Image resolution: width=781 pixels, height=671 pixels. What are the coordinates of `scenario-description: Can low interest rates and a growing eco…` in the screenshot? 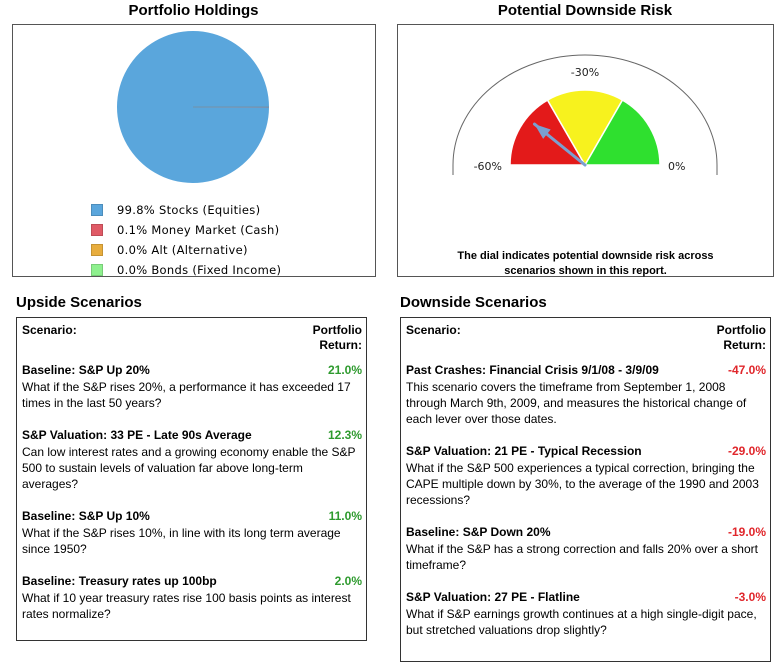 It's located at (189, 468).